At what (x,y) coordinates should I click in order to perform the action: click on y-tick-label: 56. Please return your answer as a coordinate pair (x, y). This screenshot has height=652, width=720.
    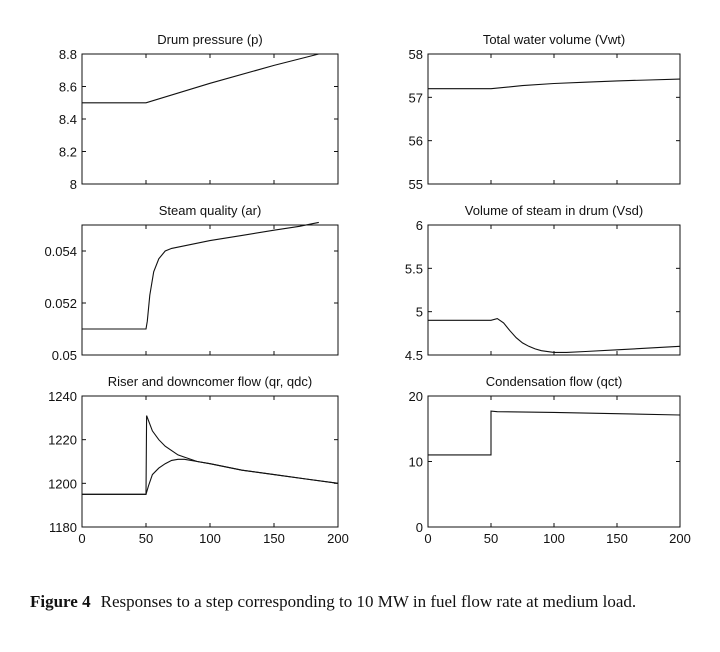
    Looking at the image, I should click on (416, 141).